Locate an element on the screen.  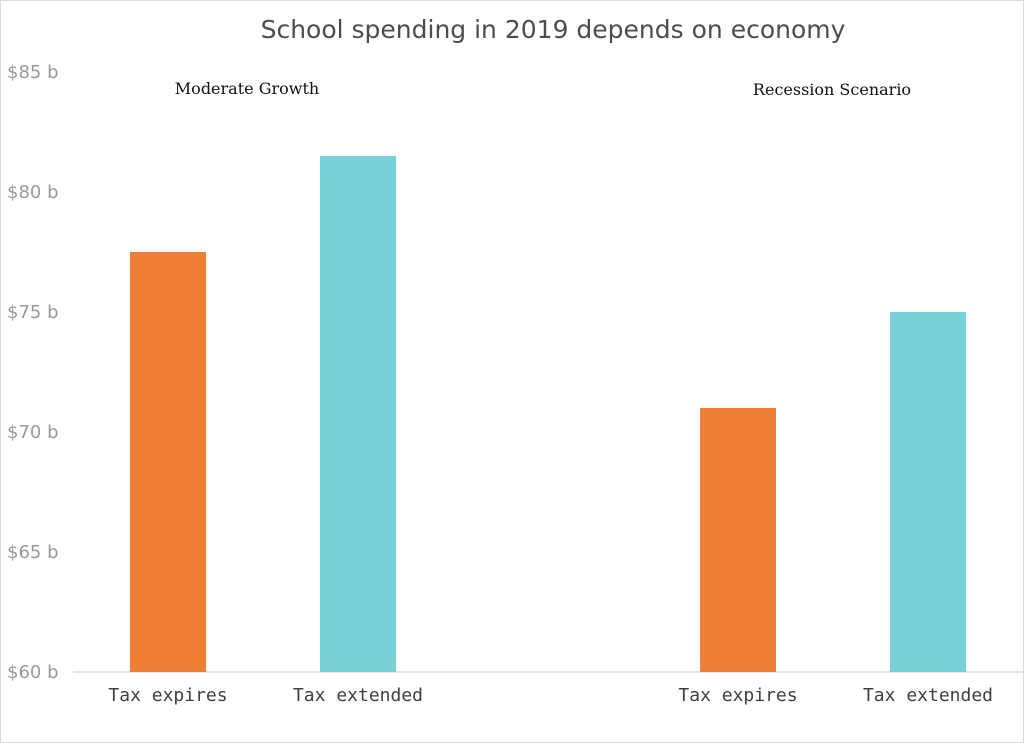
y-tick-label-70: $70 b is located at coordinates (33, 432).